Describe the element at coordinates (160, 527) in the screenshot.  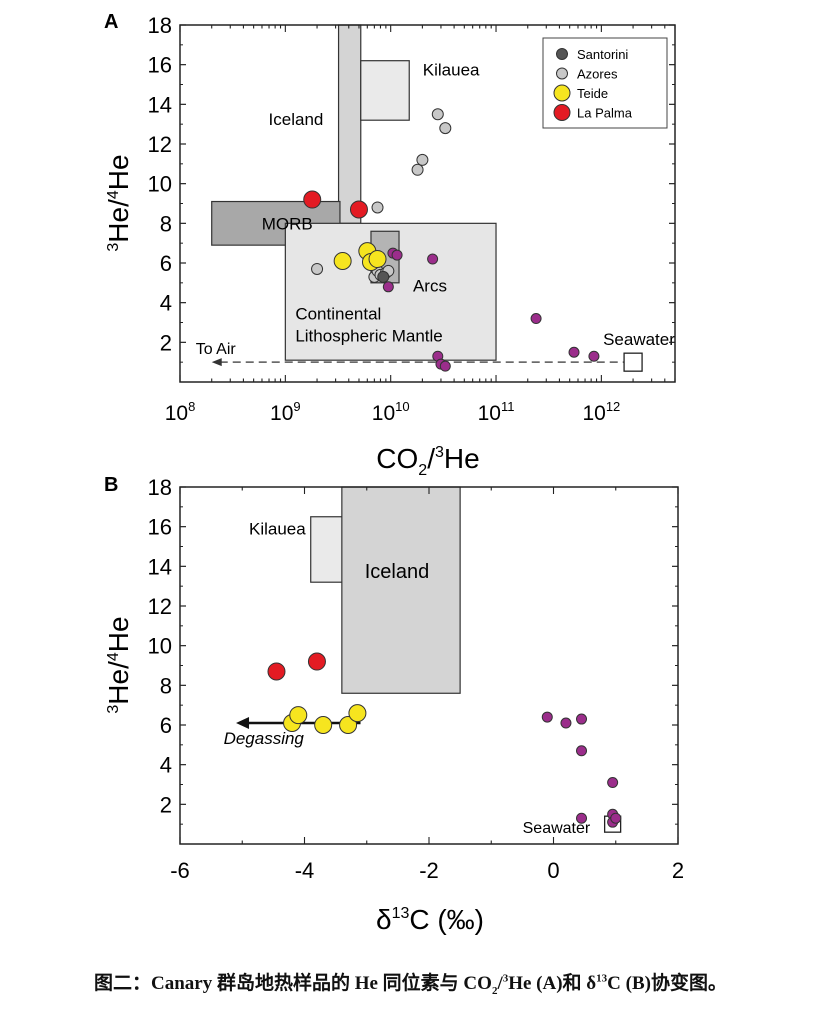
I see `y-tick-label-b-16: 16` at that location.